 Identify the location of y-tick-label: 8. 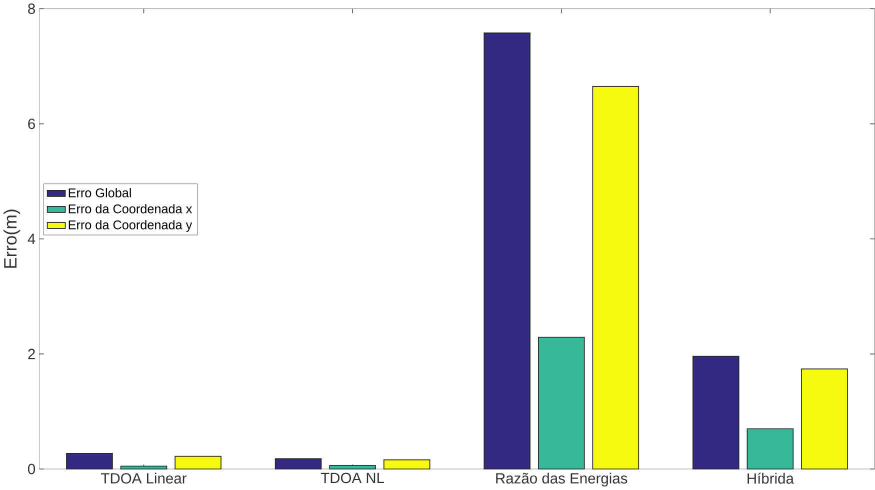
(31, 9).